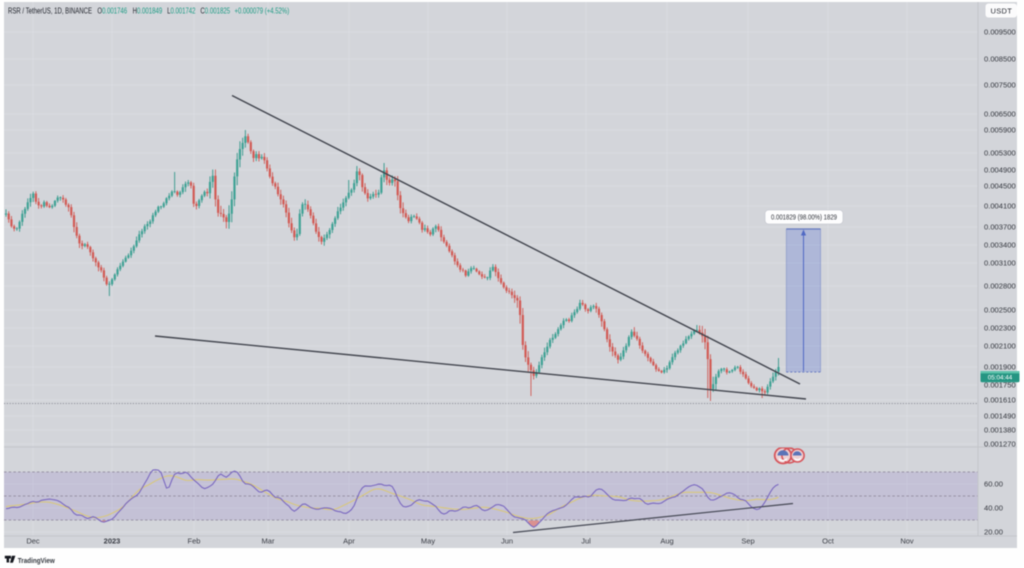 This screenshot has height=568, width=1024. What do you see at coordinates (112, 10) in the screenshot?
I see `svg-text: O0.001746` at bounding box center [112, 10].